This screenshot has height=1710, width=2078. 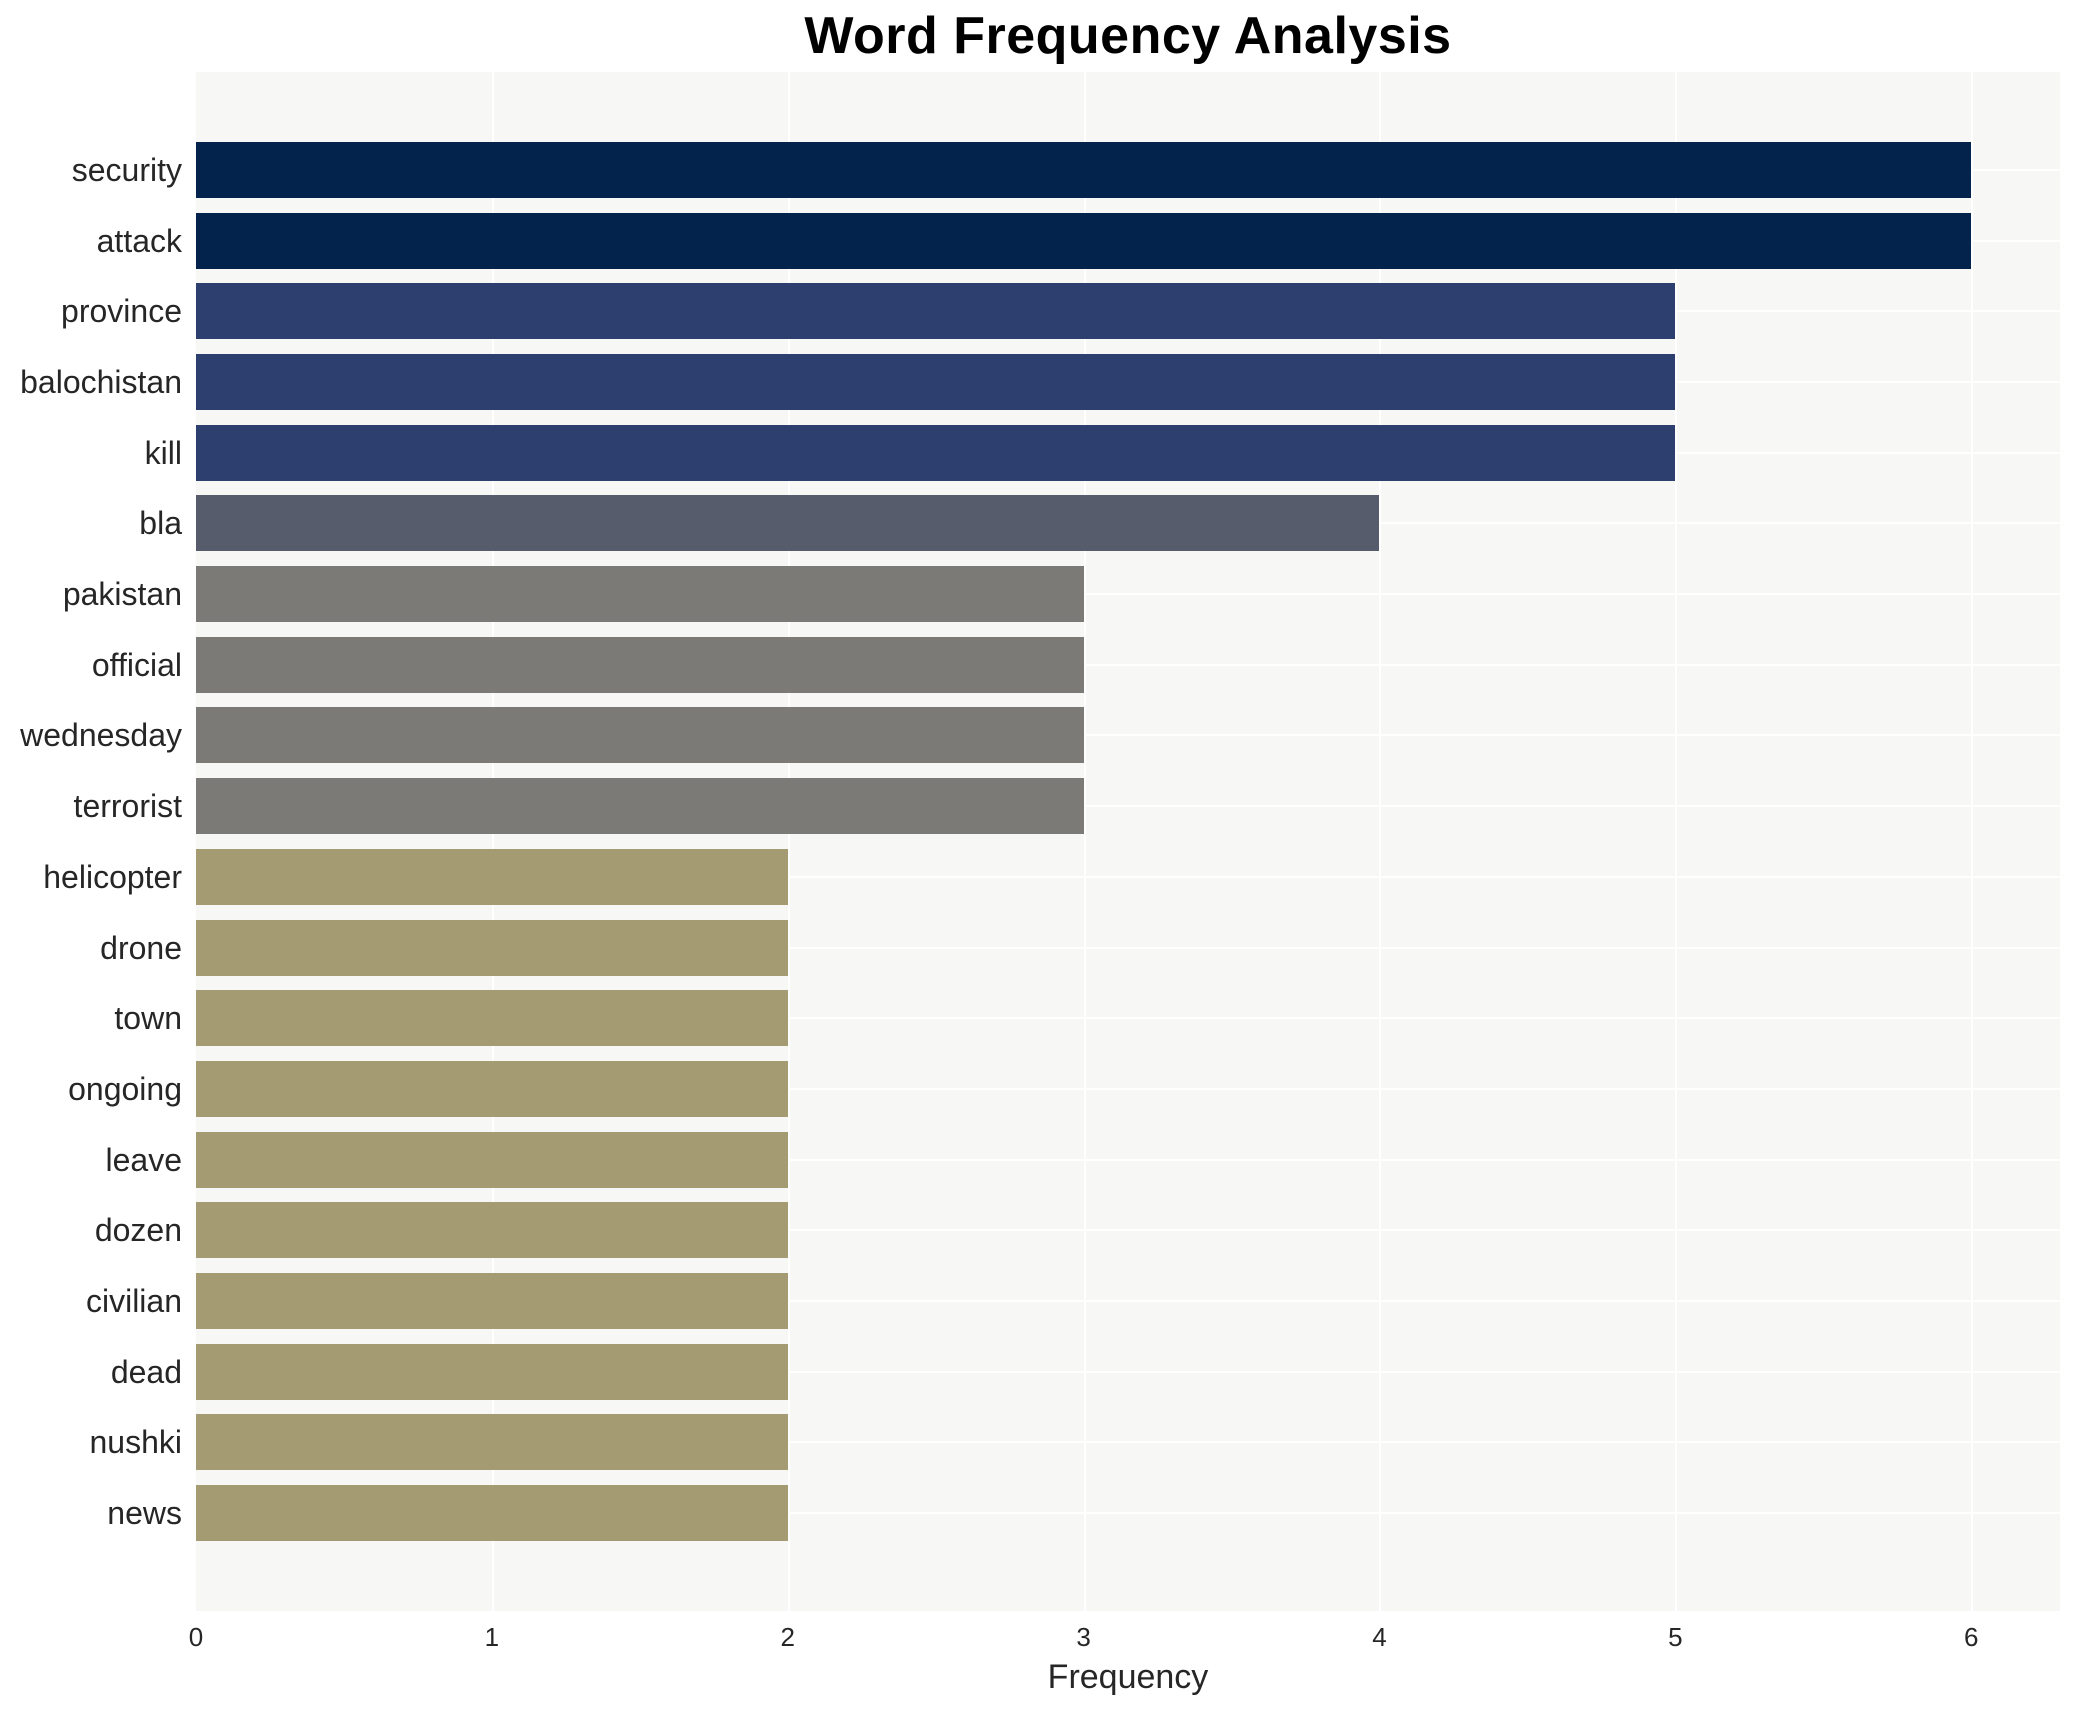 What do you see at coordinates (112, 876) in the screenshot?
I see `y-label-helicopter: helicopter` at bounding box center [112, 876].